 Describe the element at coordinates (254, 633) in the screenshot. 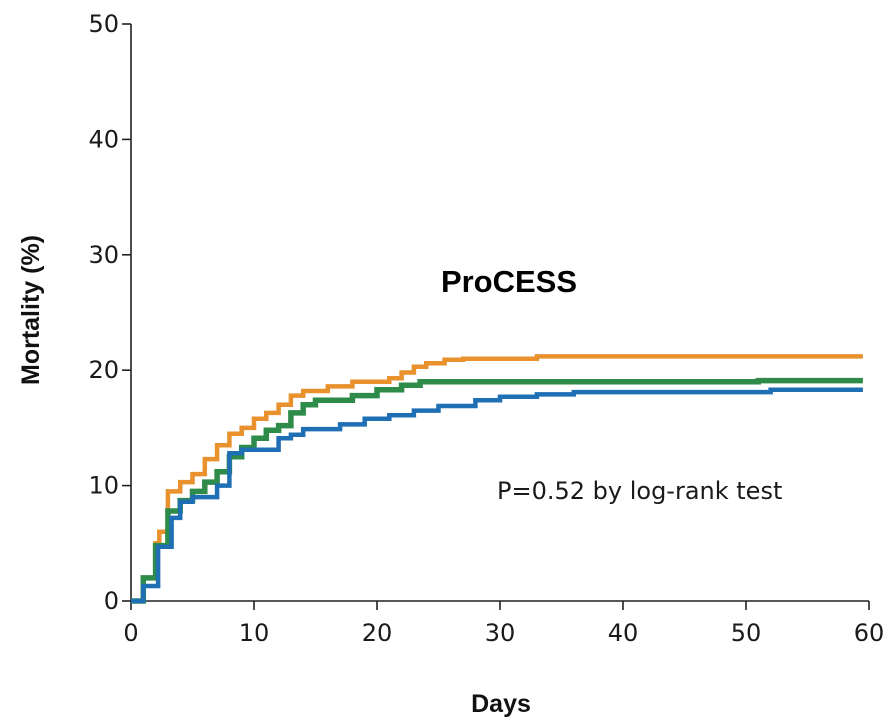

I see `x-tick-label: 10` at that location.